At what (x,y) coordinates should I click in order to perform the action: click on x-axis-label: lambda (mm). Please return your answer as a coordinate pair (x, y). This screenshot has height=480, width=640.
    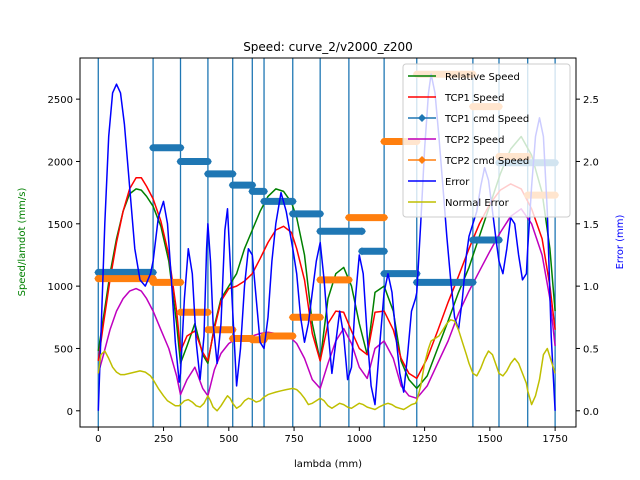
    Looking at the image, I should click on (328, 464).